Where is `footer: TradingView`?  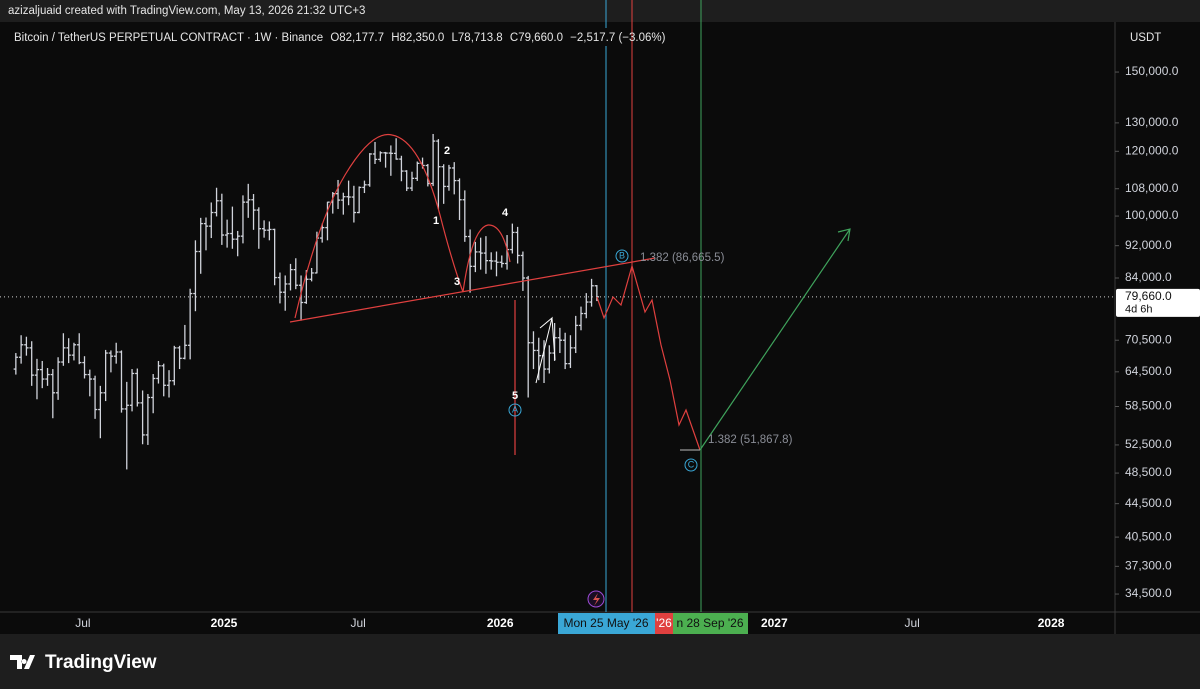
footer: TradingView is located at coordinates (83, 662).